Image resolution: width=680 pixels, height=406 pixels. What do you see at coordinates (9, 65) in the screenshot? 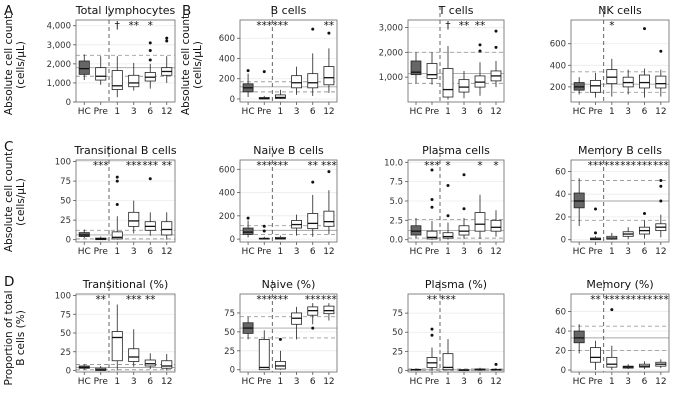
I see `row-a-ylabel-line1: Absolute cell count` at bounding box center [9, 65].